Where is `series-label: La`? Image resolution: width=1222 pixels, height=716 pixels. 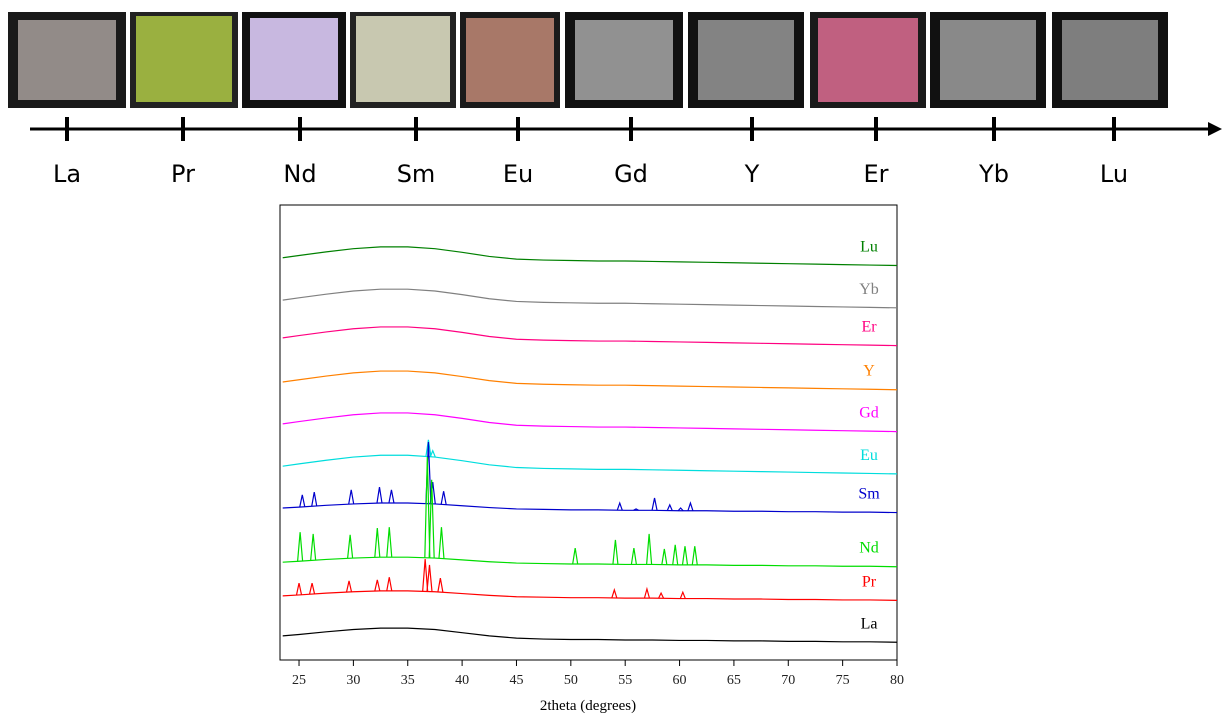 series-label: La is located at coordinates (869, 623).